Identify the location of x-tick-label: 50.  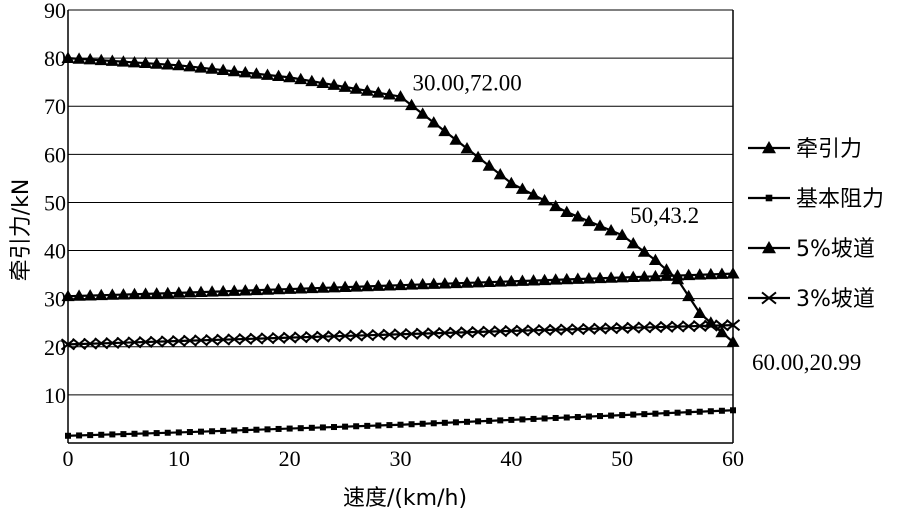
(622, 458).